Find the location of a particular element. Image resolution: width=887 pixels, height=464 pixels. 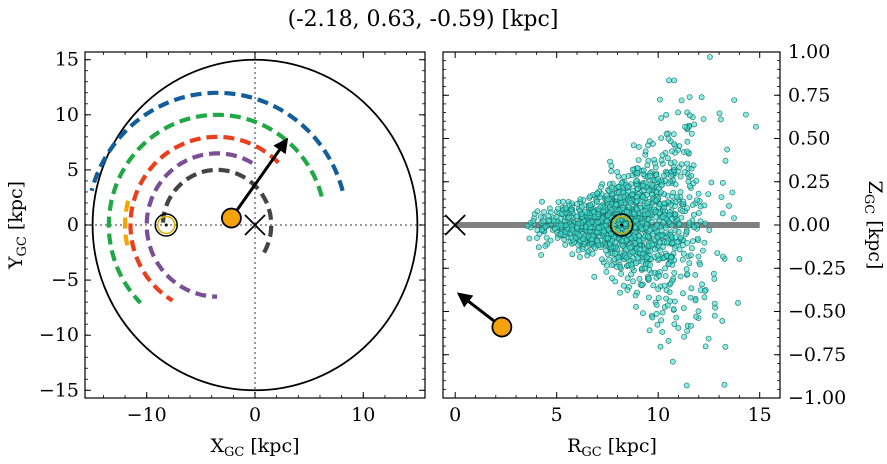

sun-outer-ring is located at coordinates (166, 225).